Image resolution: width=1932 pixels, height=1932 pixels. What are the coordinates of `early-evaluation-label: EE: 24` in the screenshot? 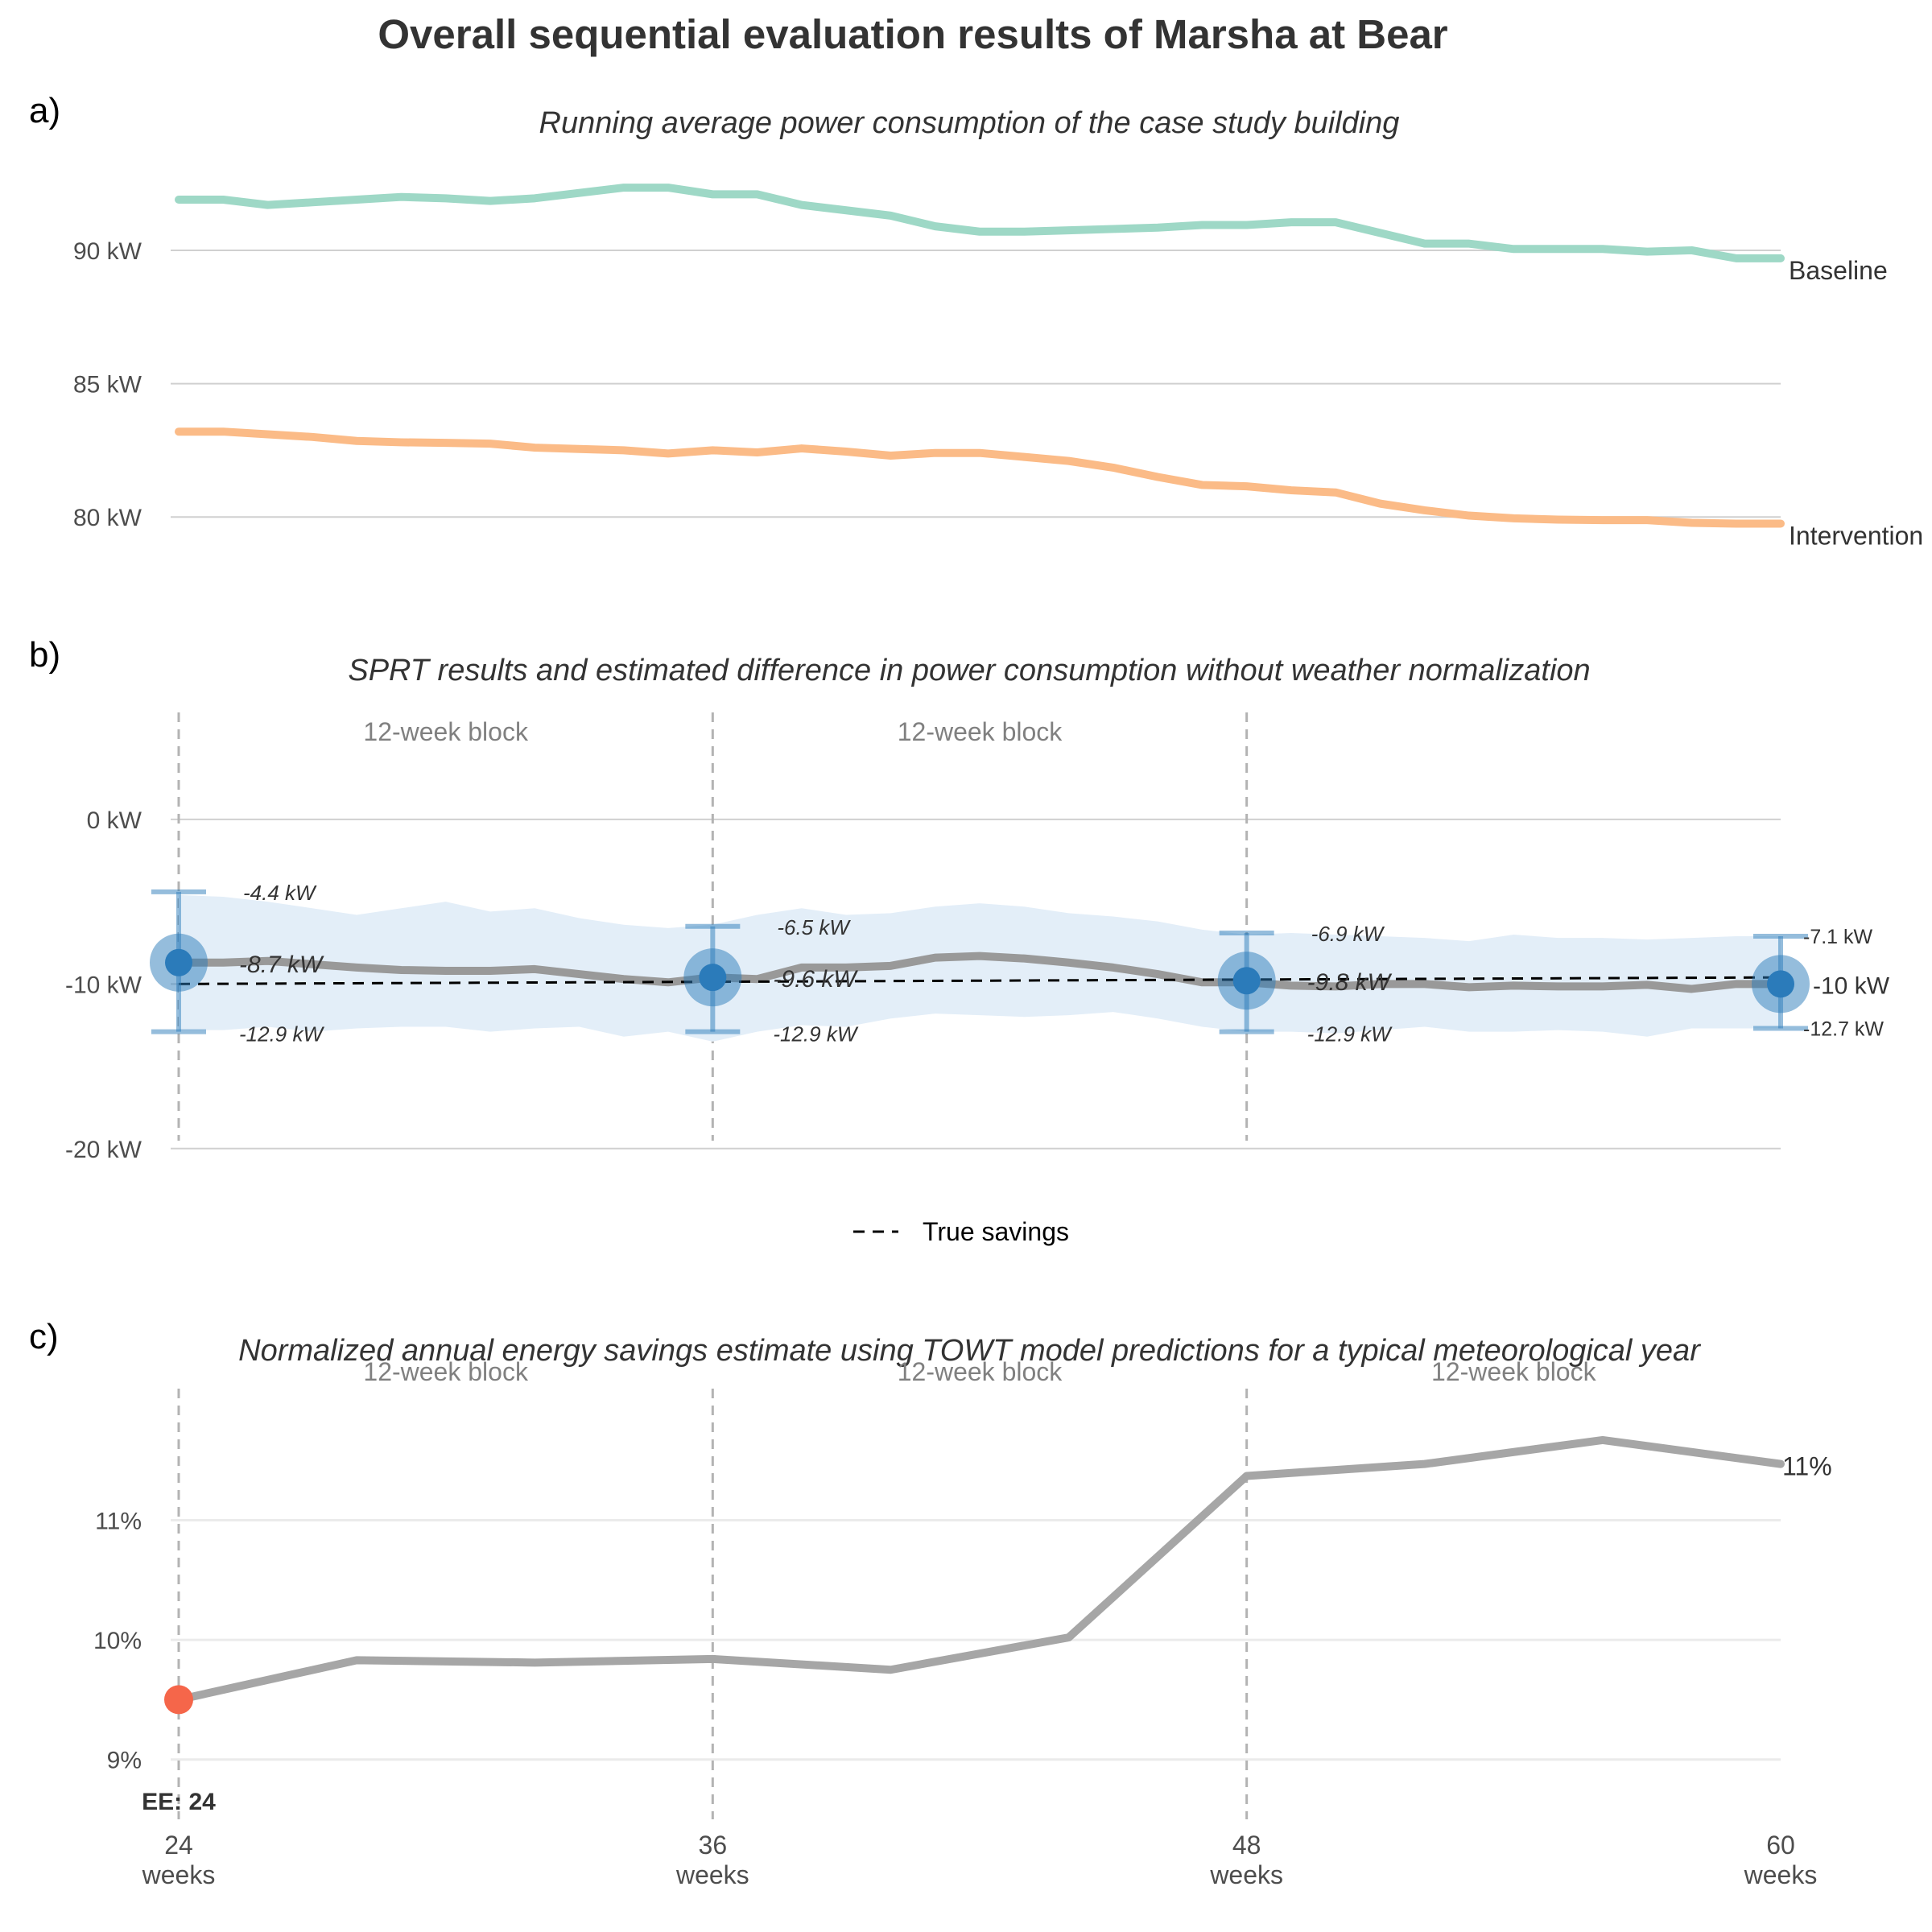 It's located at (179, 1802).